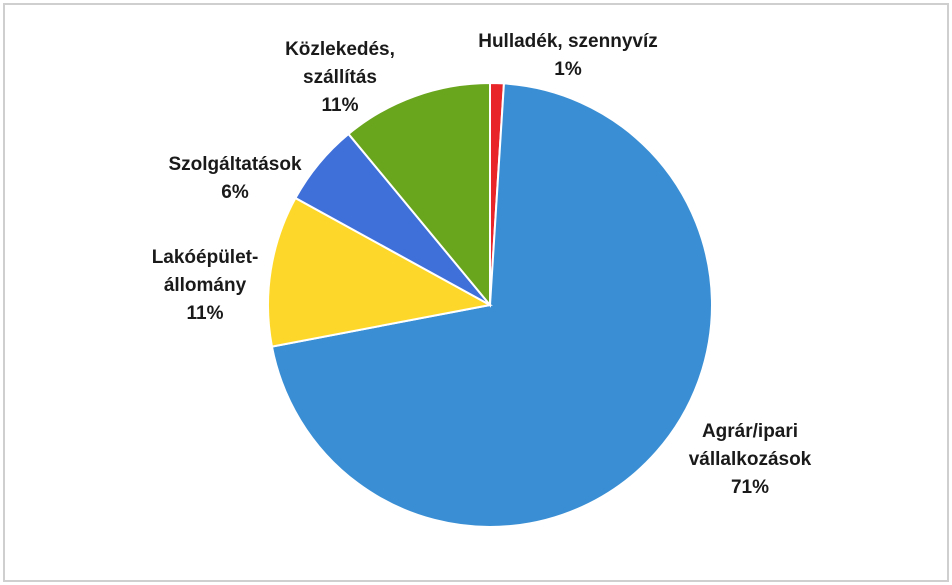  What do you see at coordinates (750, 459) in the screenshot?
I see `slice-label: vállalkozások` at bounding box center [750, 459].